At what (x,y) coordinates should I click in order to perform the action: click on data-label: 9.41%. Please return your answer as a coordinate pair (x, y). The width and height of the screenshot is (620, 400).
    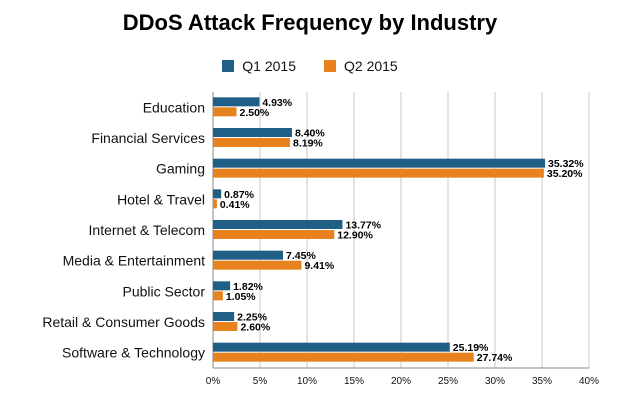
    Looking at the image, I should click on (319, 266).